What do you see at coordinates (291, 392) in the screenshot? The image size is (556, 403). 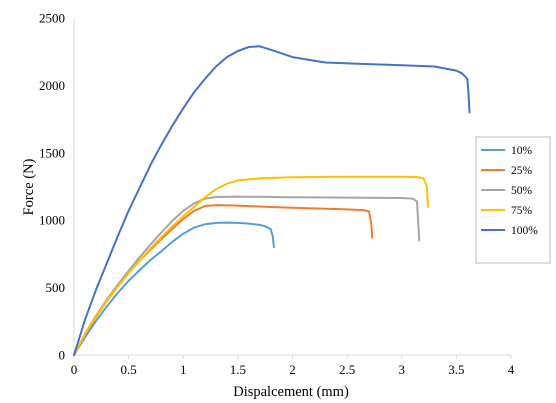 I see `x-axis-title: Dispalcement (mm)` at bounding box center [291, 392].